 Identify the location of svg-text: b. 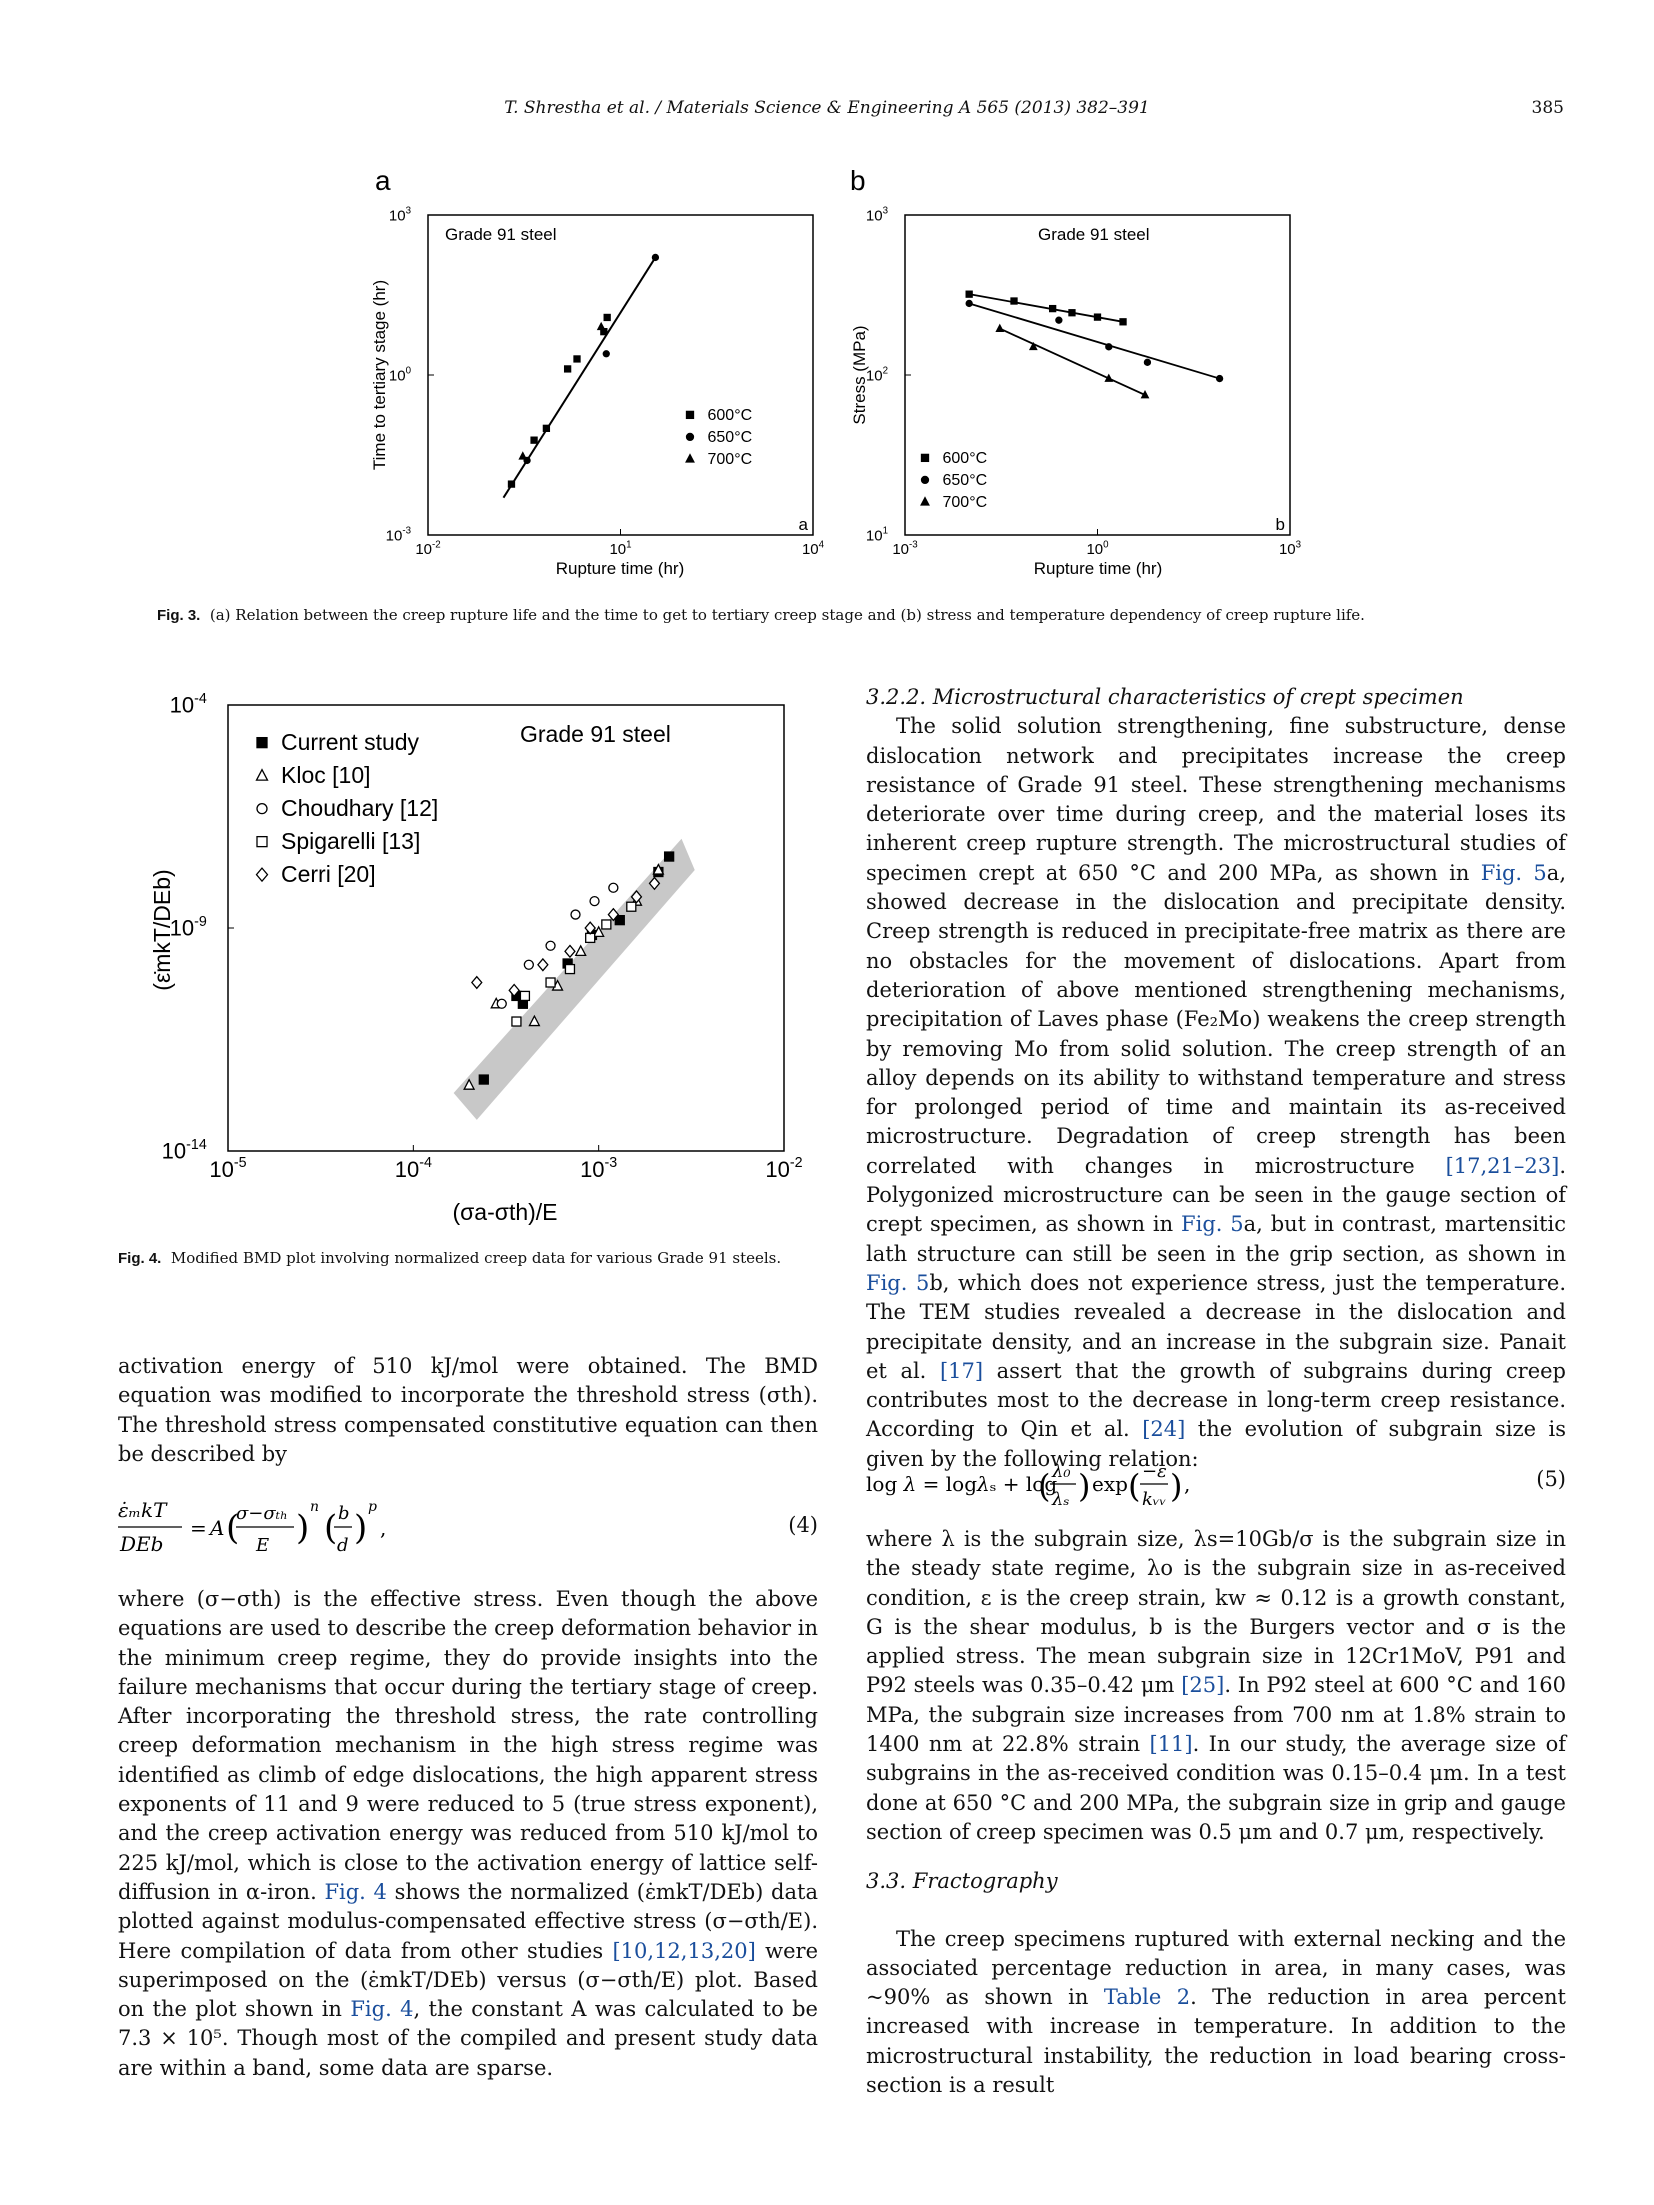
(344, 1513).